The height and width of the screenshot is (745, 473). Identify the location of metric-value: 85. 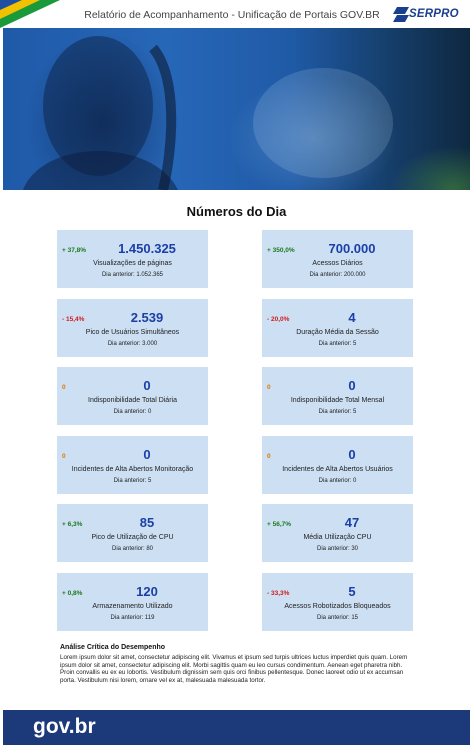
(147, 522).